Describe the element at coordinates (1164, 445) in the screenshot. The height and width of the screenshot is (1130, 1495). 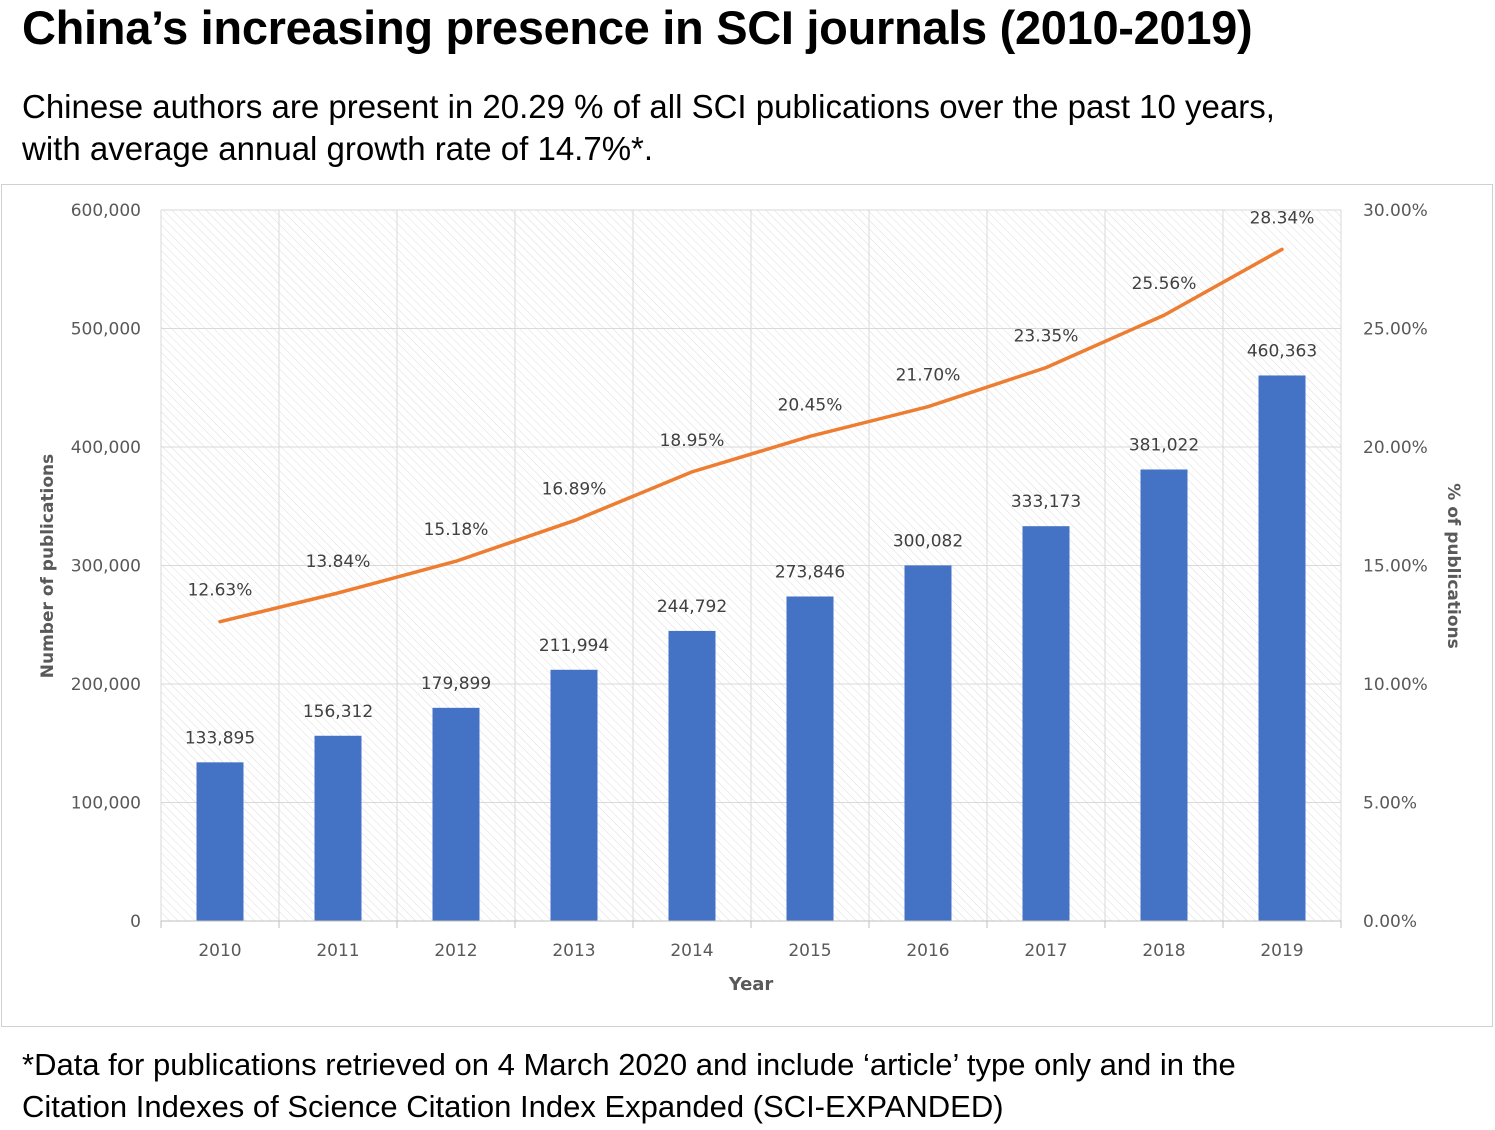
I see `bar-value-label: 381,022` at that location.